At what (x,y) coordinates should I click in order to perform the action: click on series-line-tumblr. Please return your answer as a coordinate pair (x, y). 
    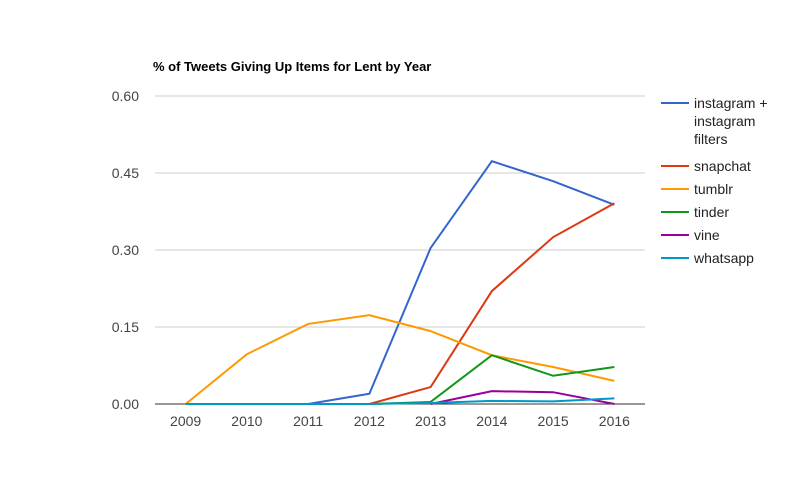
    Looking at the image, I should click on (399, 359).